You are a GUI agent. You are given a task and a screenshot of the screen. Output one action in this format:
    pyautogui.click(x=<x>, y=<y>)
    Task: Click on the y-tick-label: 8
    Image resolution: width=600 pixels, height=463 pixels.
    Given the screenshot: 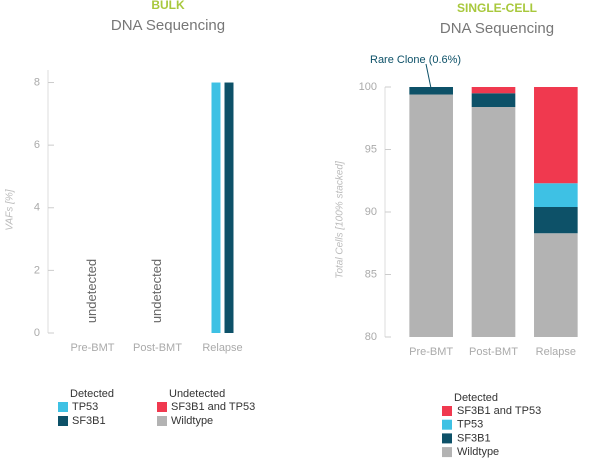 What is the action you would take?
    pyautogui.click(x=37, y=82)
    